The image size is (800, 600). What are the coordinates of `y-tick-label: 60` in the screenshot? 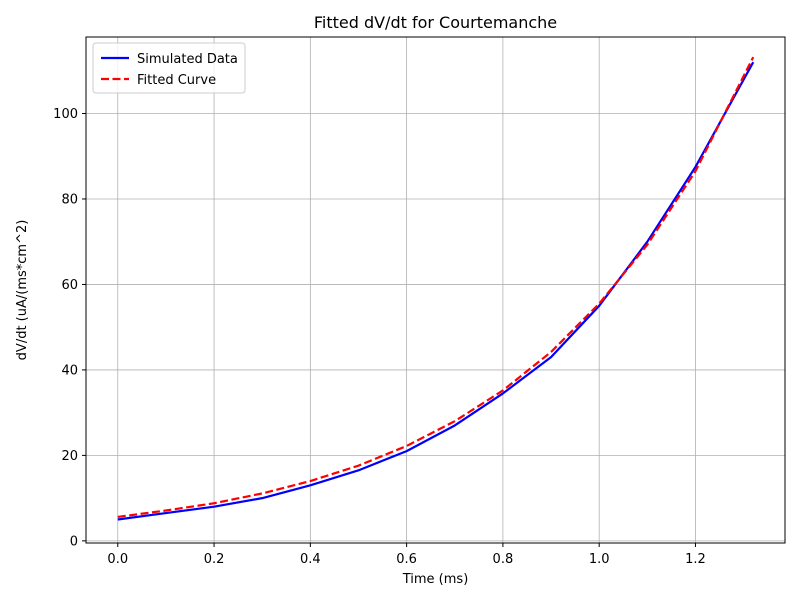 It's located at (69, 285).